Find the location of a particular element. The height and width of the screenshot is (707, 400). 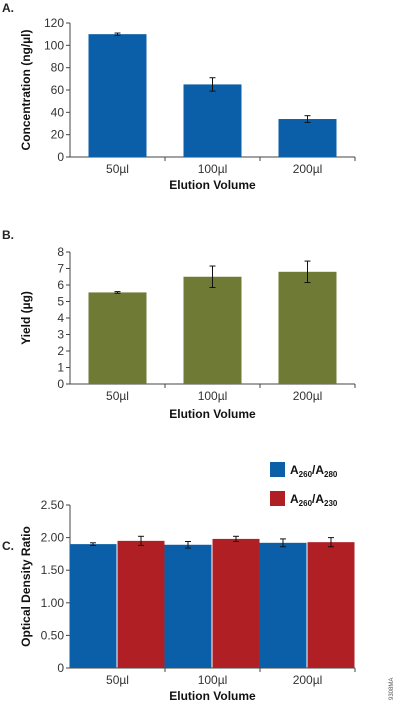

y-tick-label: 1.50 is located at coordinates (53, 570).